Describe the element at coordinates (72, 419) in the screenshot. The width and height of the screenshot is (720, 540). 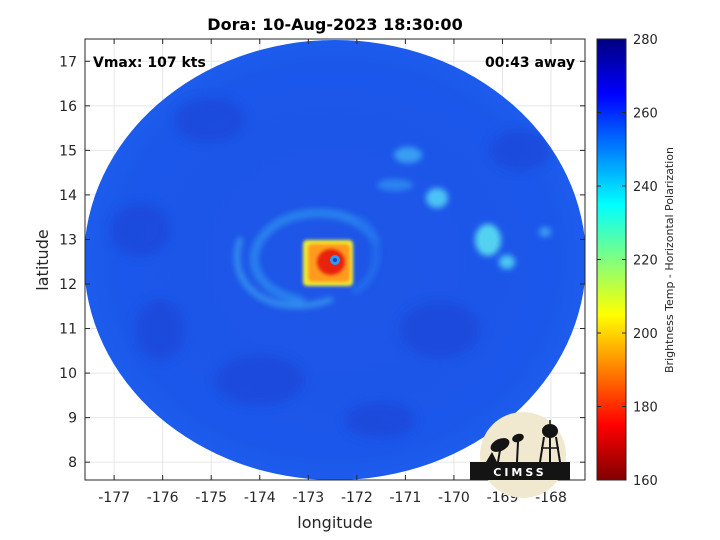
I see `y-tick-label: 9` at that location.